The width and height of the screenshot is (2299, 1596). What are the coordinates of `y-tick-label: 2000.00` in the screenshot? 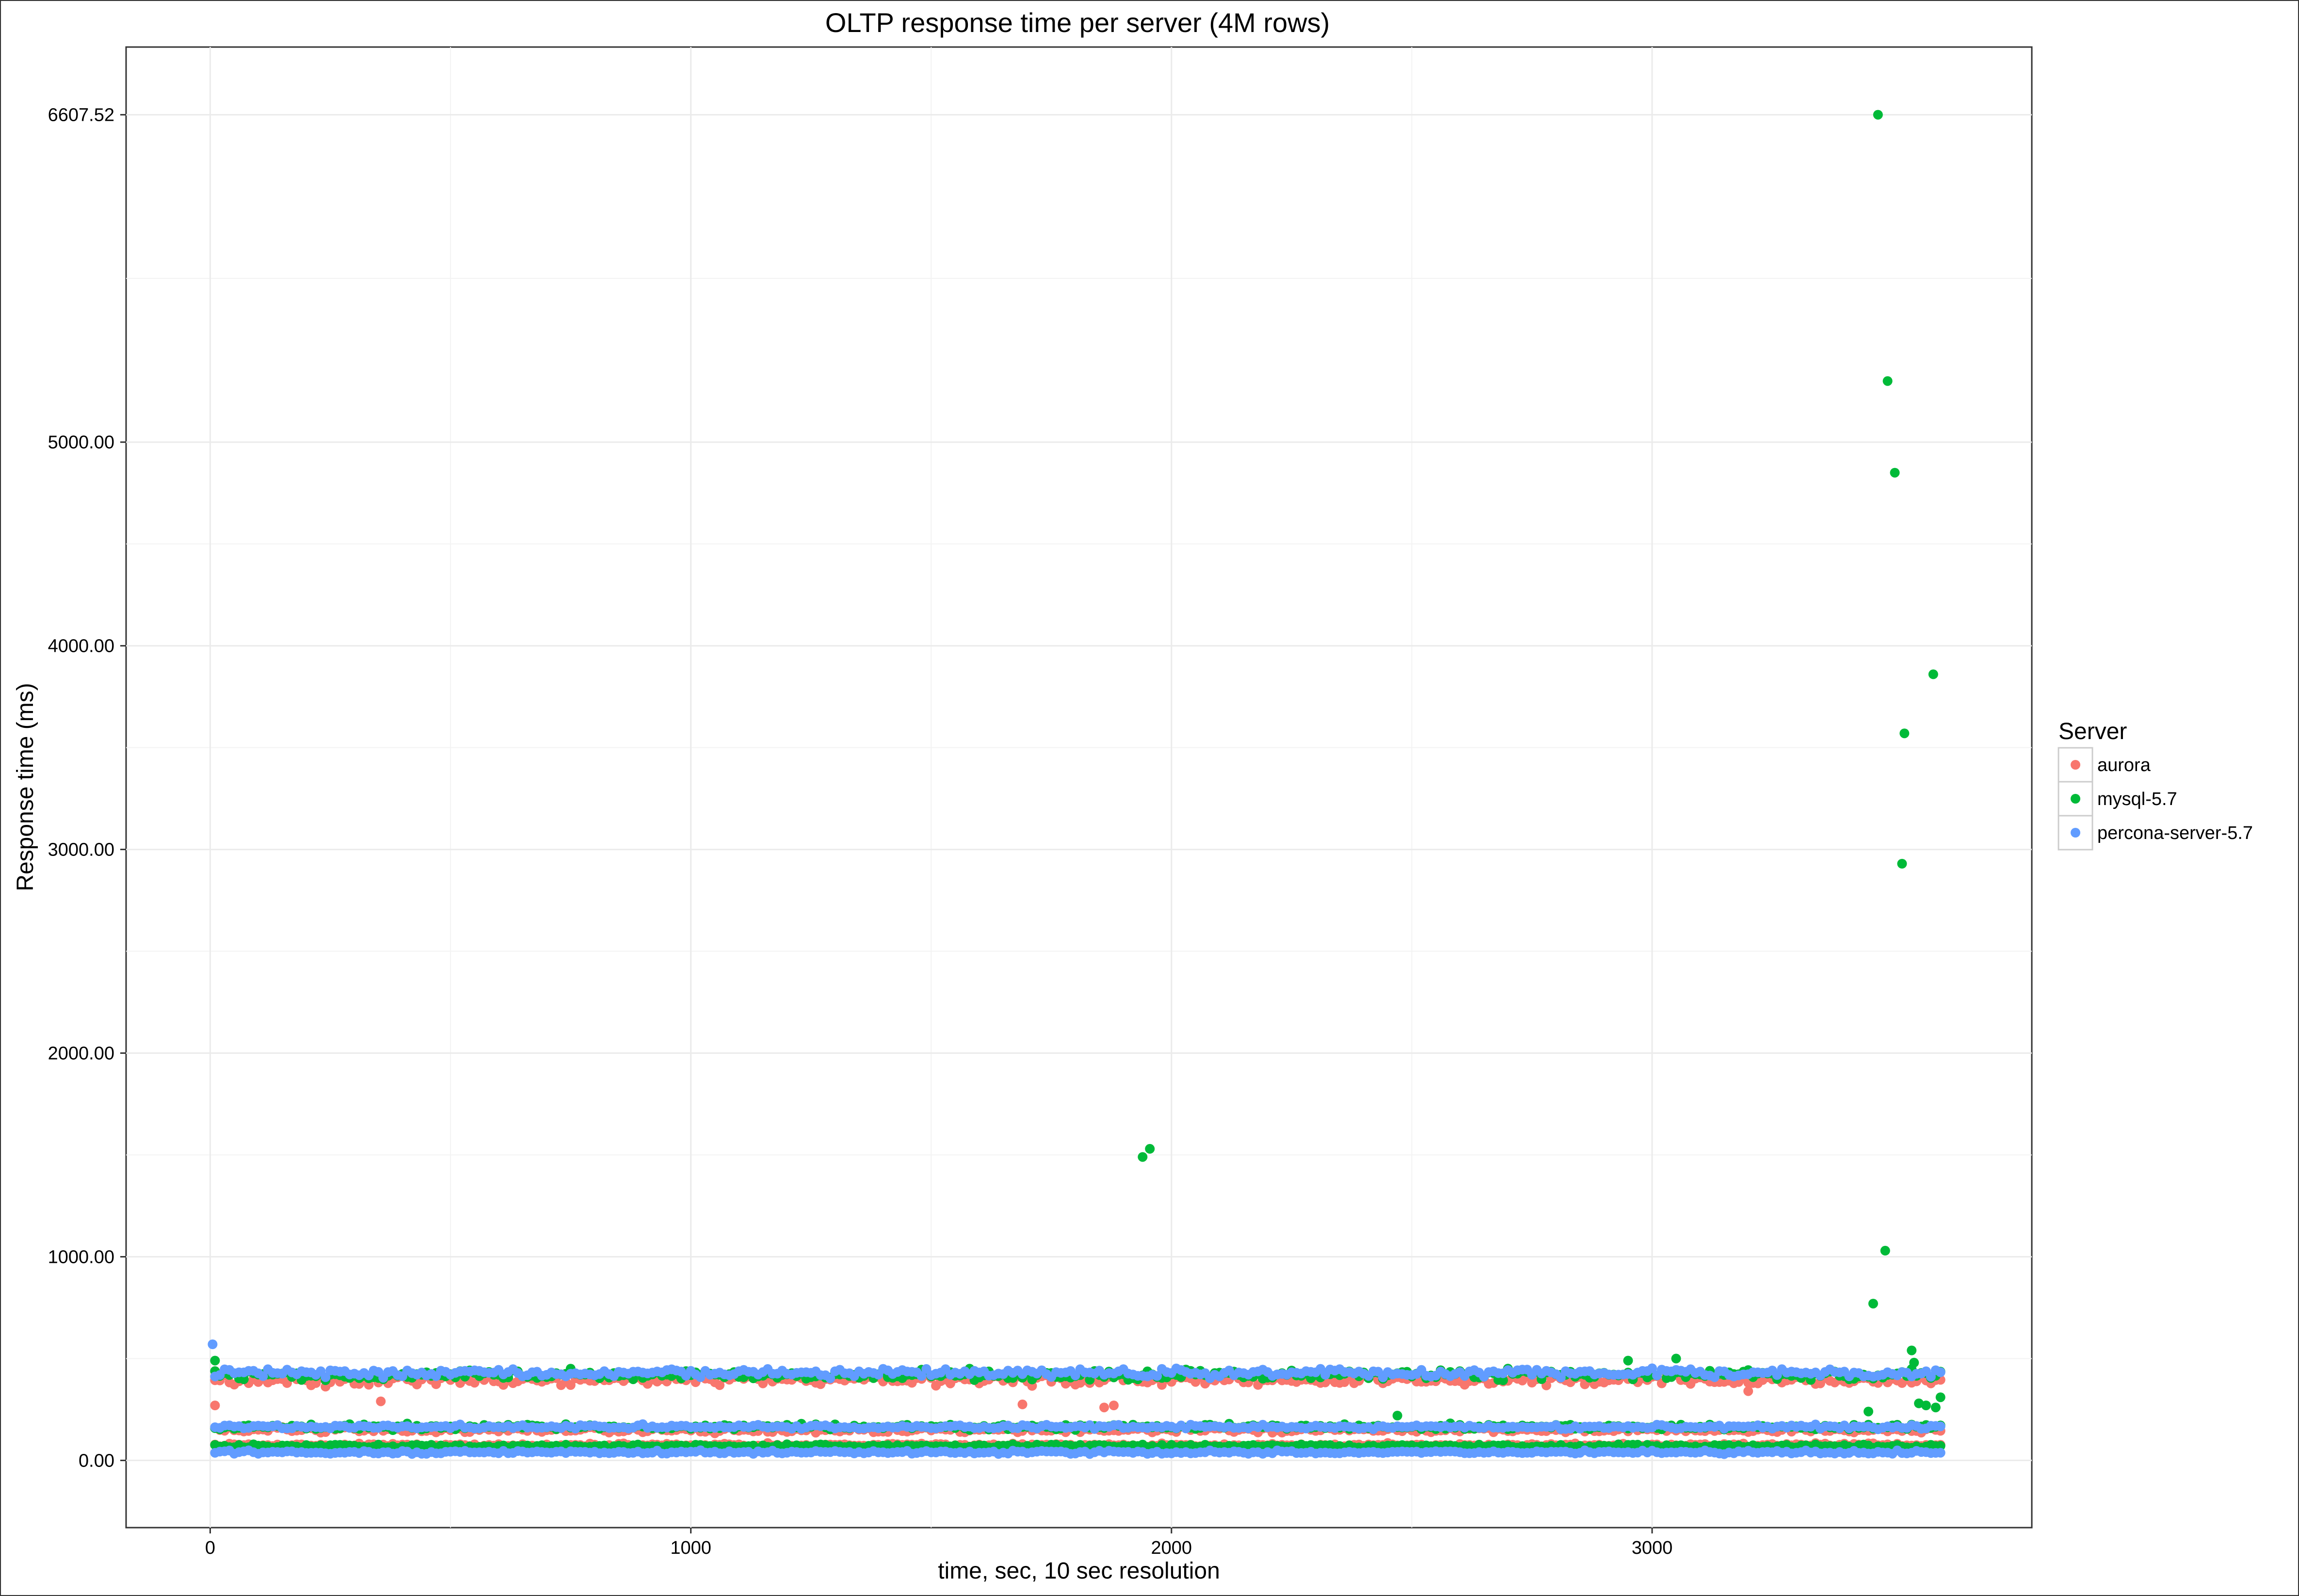 It's located at (81, 1054).